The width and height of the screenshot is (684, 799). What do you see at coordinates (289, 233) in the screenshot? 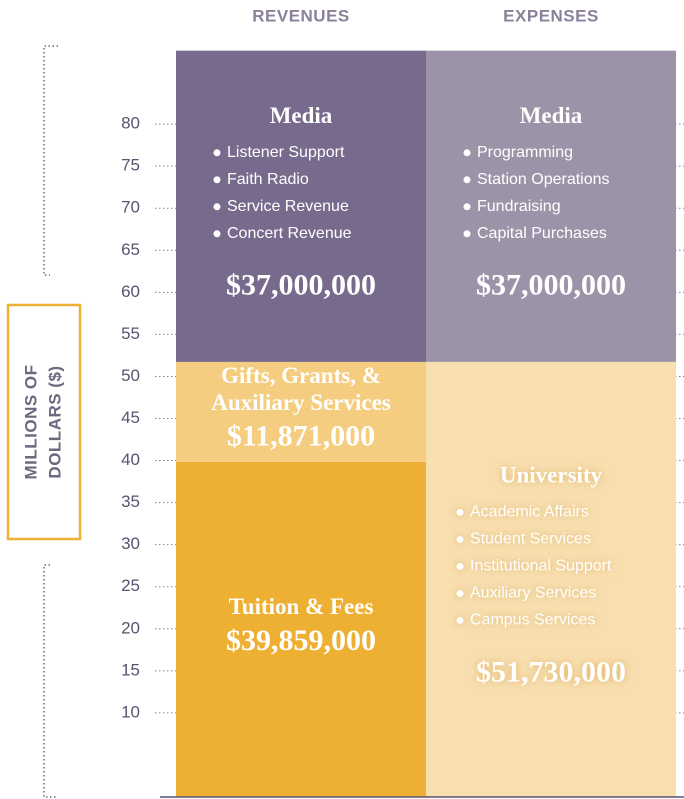
I see `segment-item: Concert Revenue` at bounding box center [289, 233].